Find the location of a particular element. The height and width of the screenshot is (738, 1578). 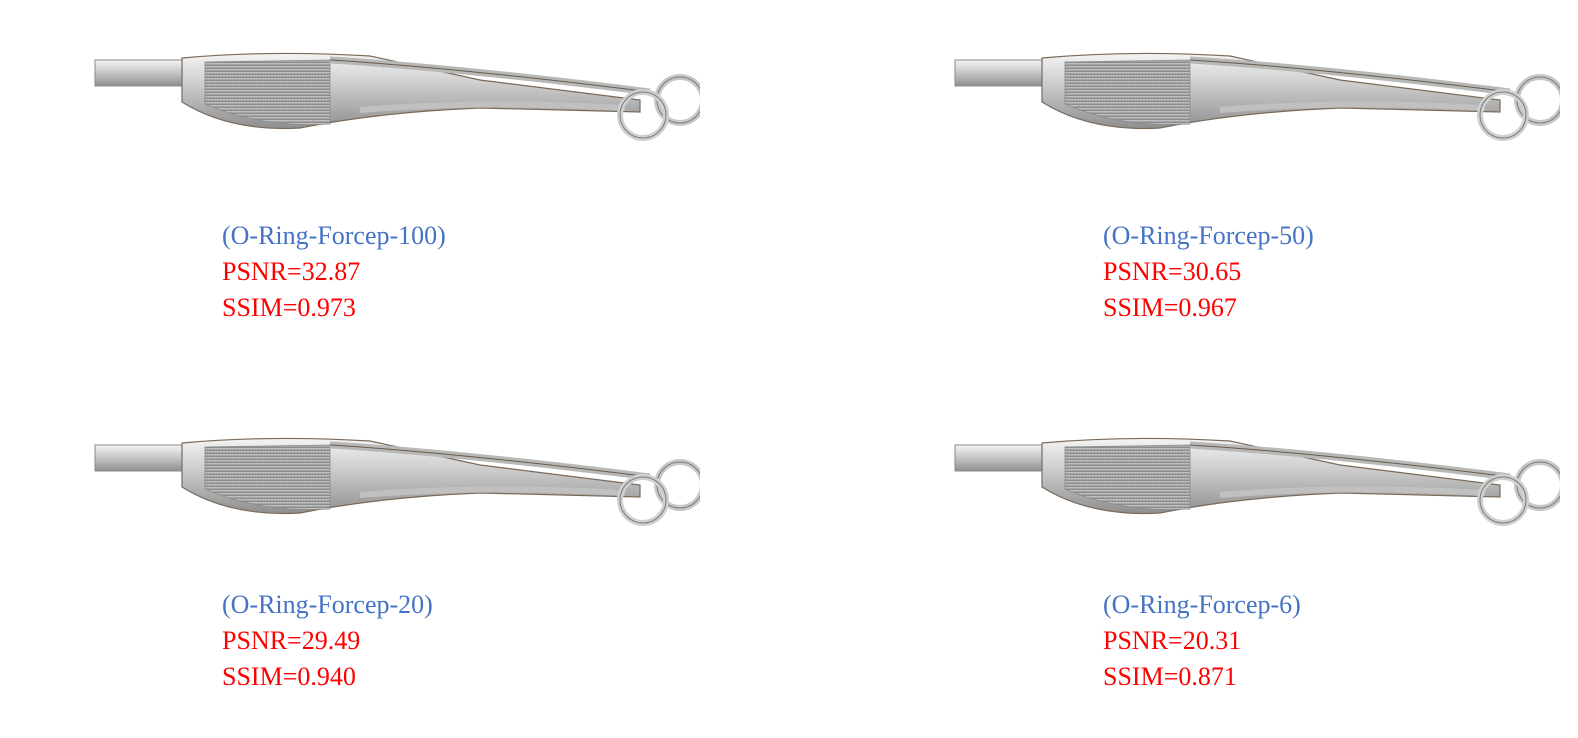

ssim-value: 0.973 is located at coordinates (326, 307).